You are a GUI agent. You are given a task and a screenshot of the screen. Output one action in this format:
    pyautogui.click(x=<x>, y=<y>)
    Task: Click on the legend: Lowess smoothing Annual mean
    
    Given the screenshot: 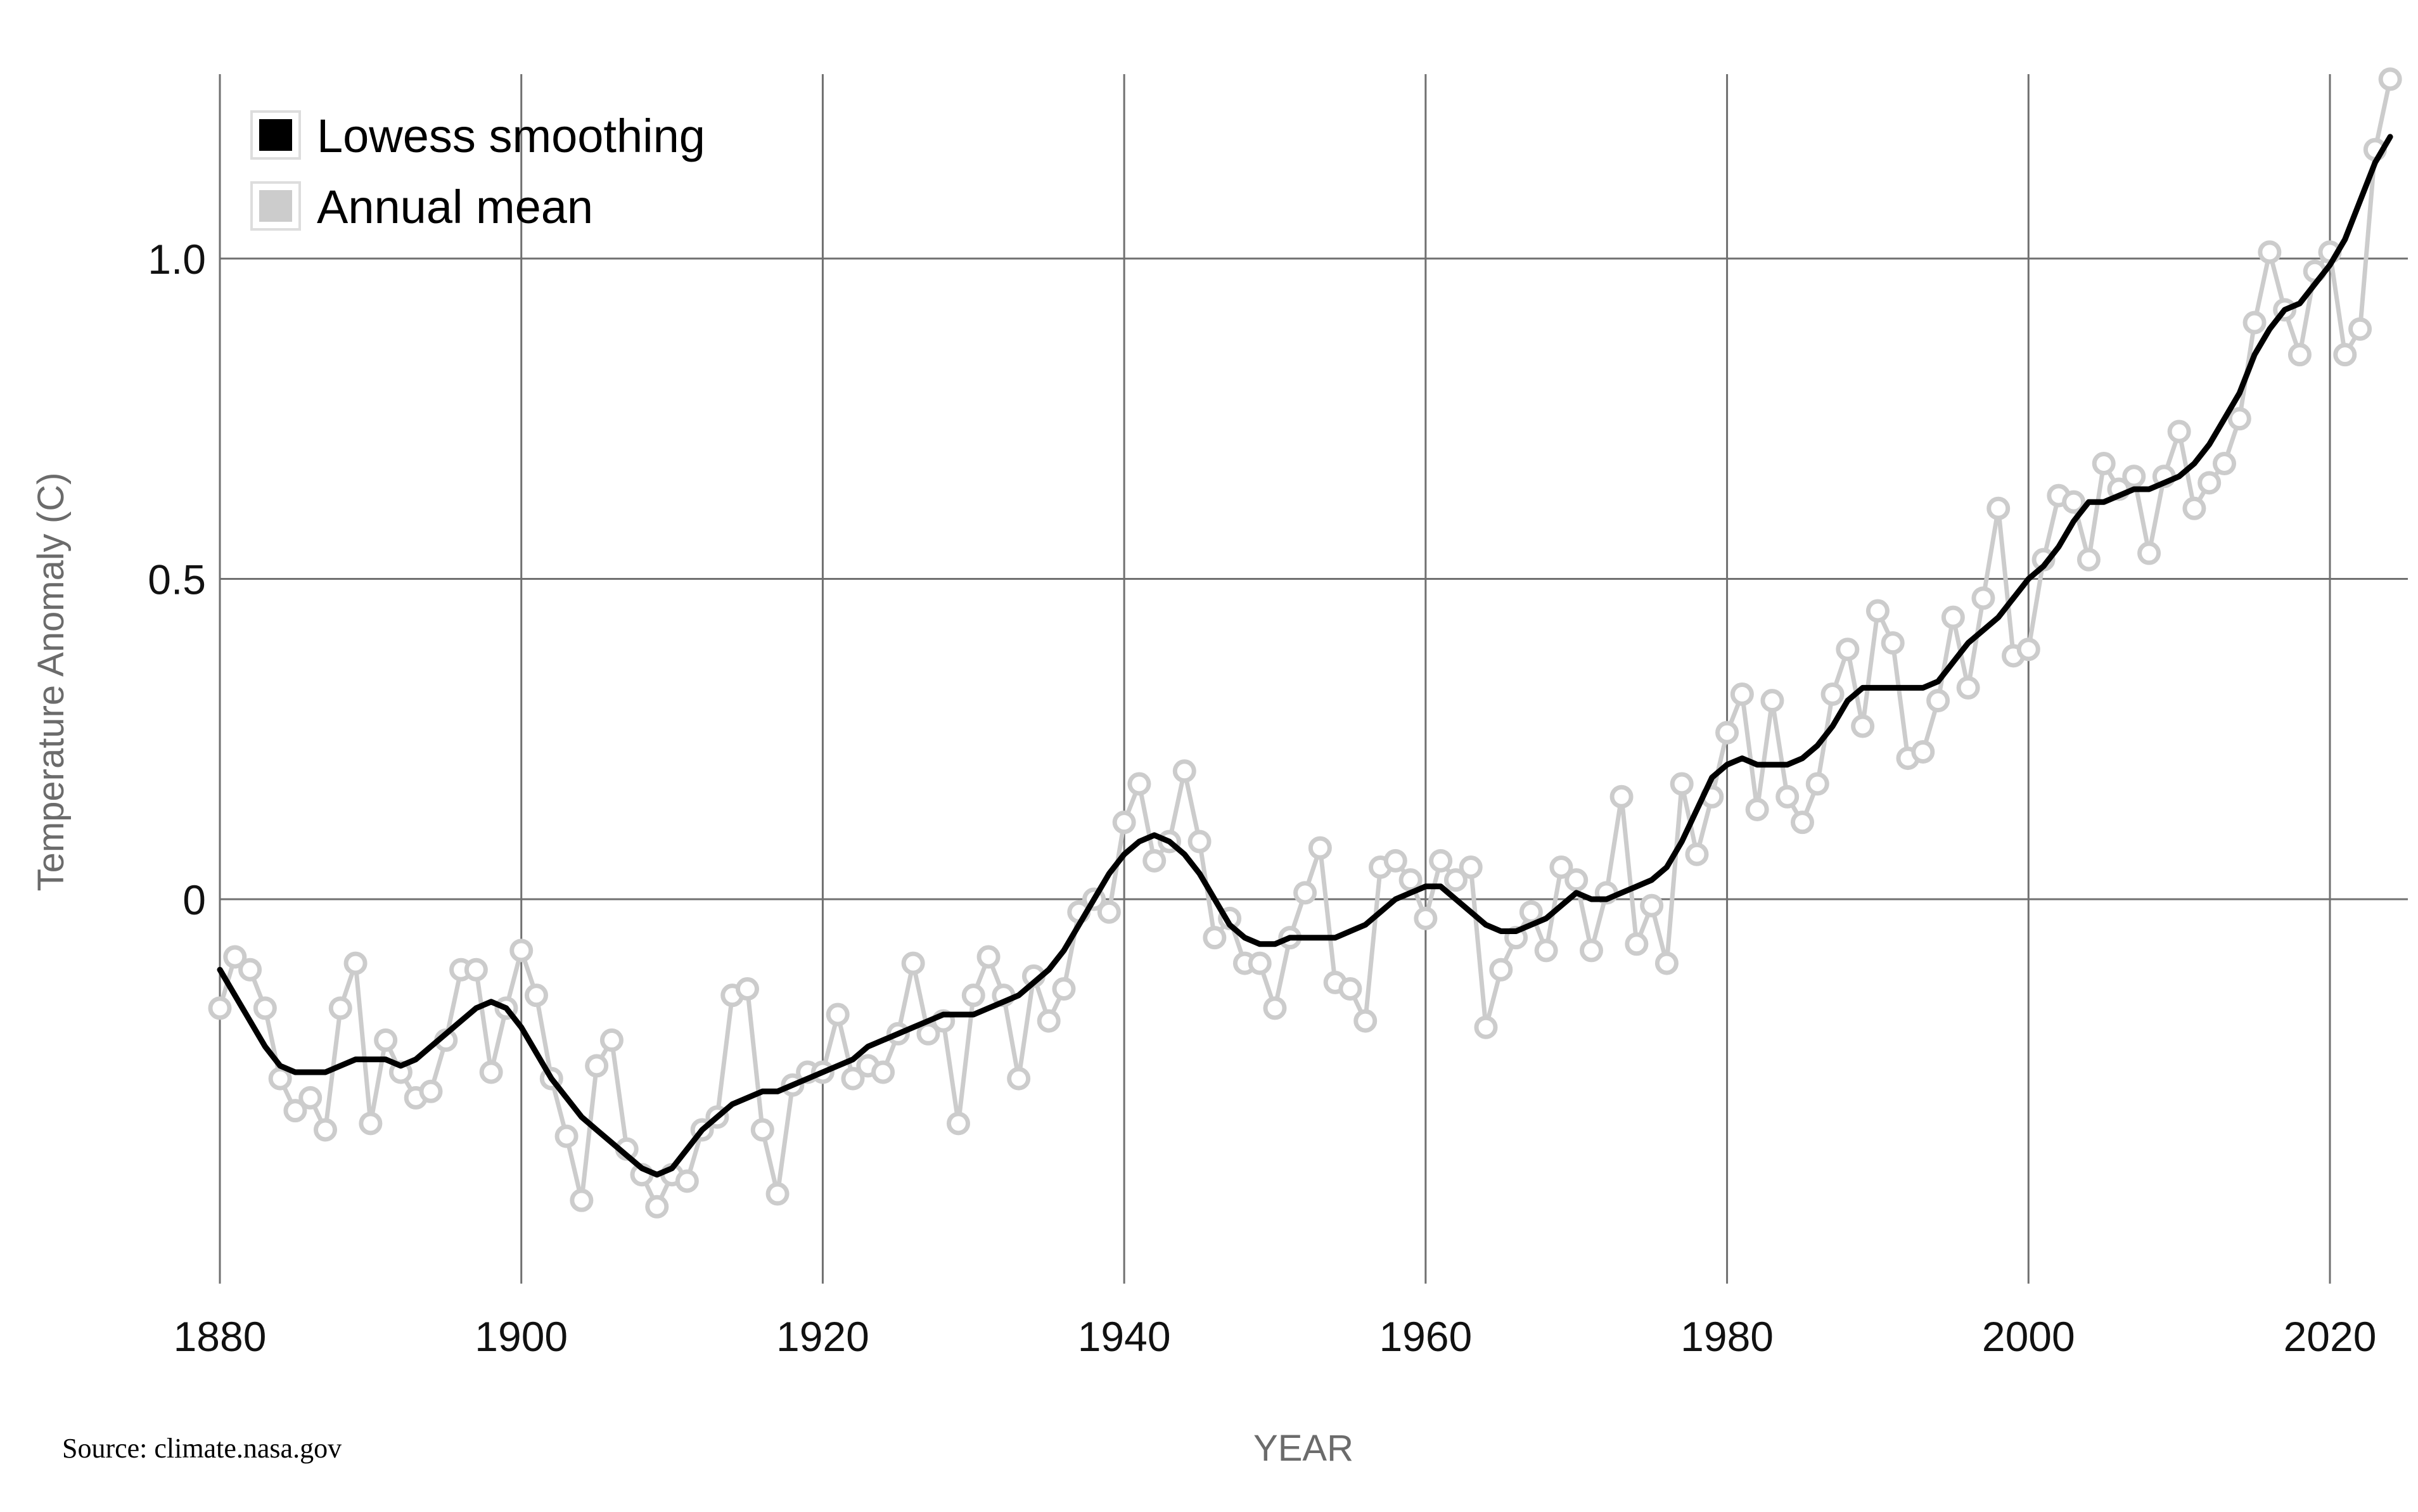 What is the action you would take?
    pyautogui.click(x=477, y=172)
    